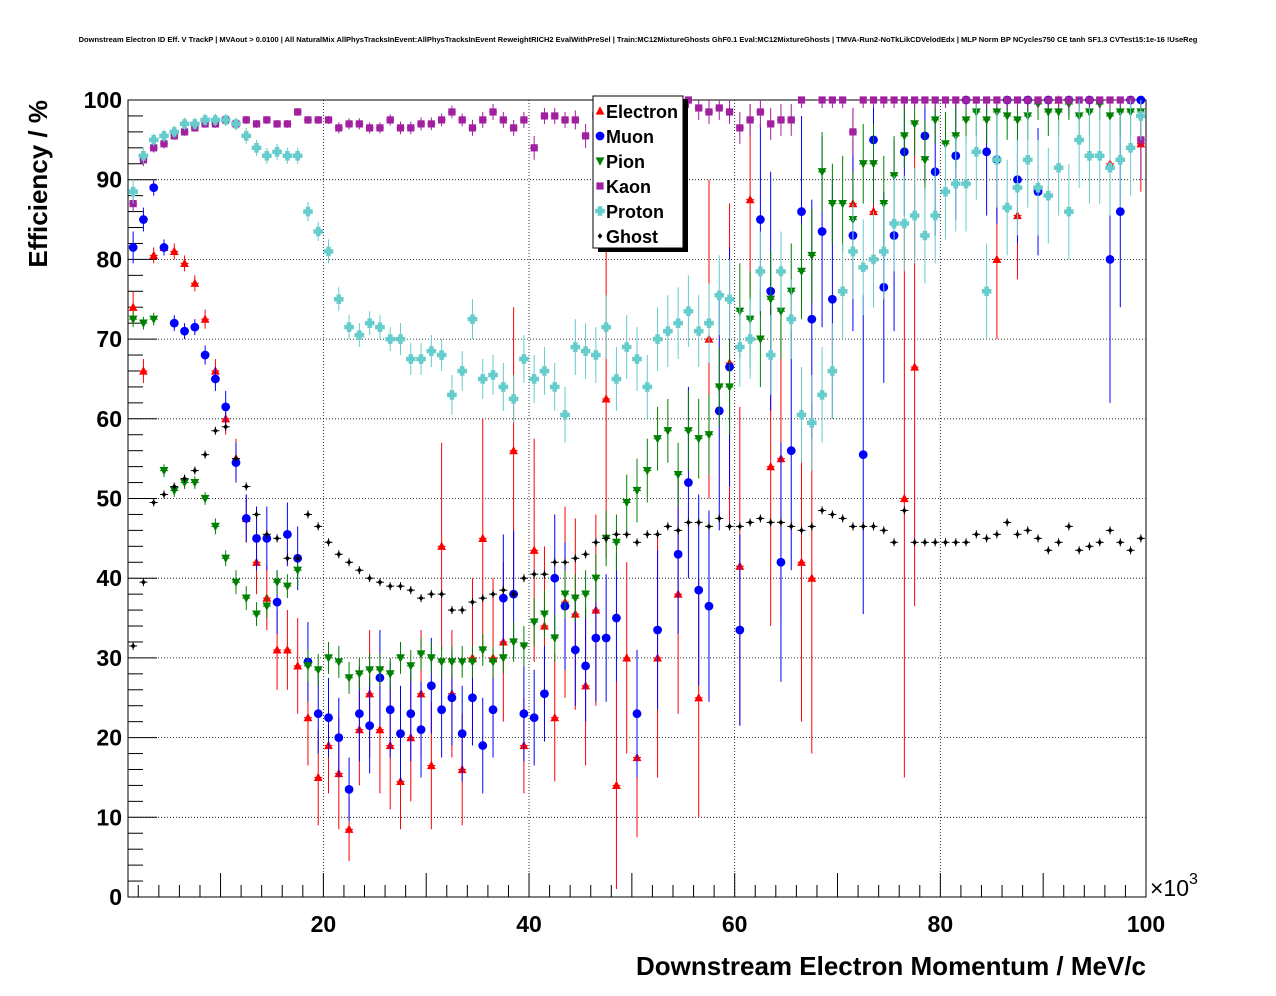  I want to click on legend-label: Electron, so click(642, 112).